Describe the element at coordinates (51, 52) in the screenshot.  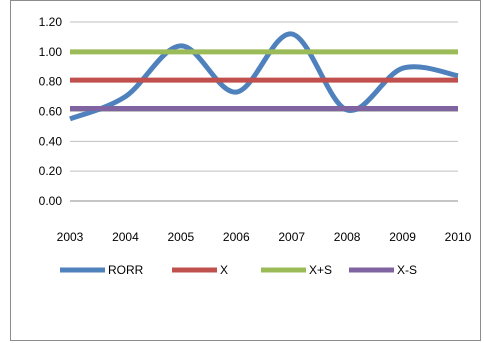
I see `y-tick-label: 1.00` at that location.